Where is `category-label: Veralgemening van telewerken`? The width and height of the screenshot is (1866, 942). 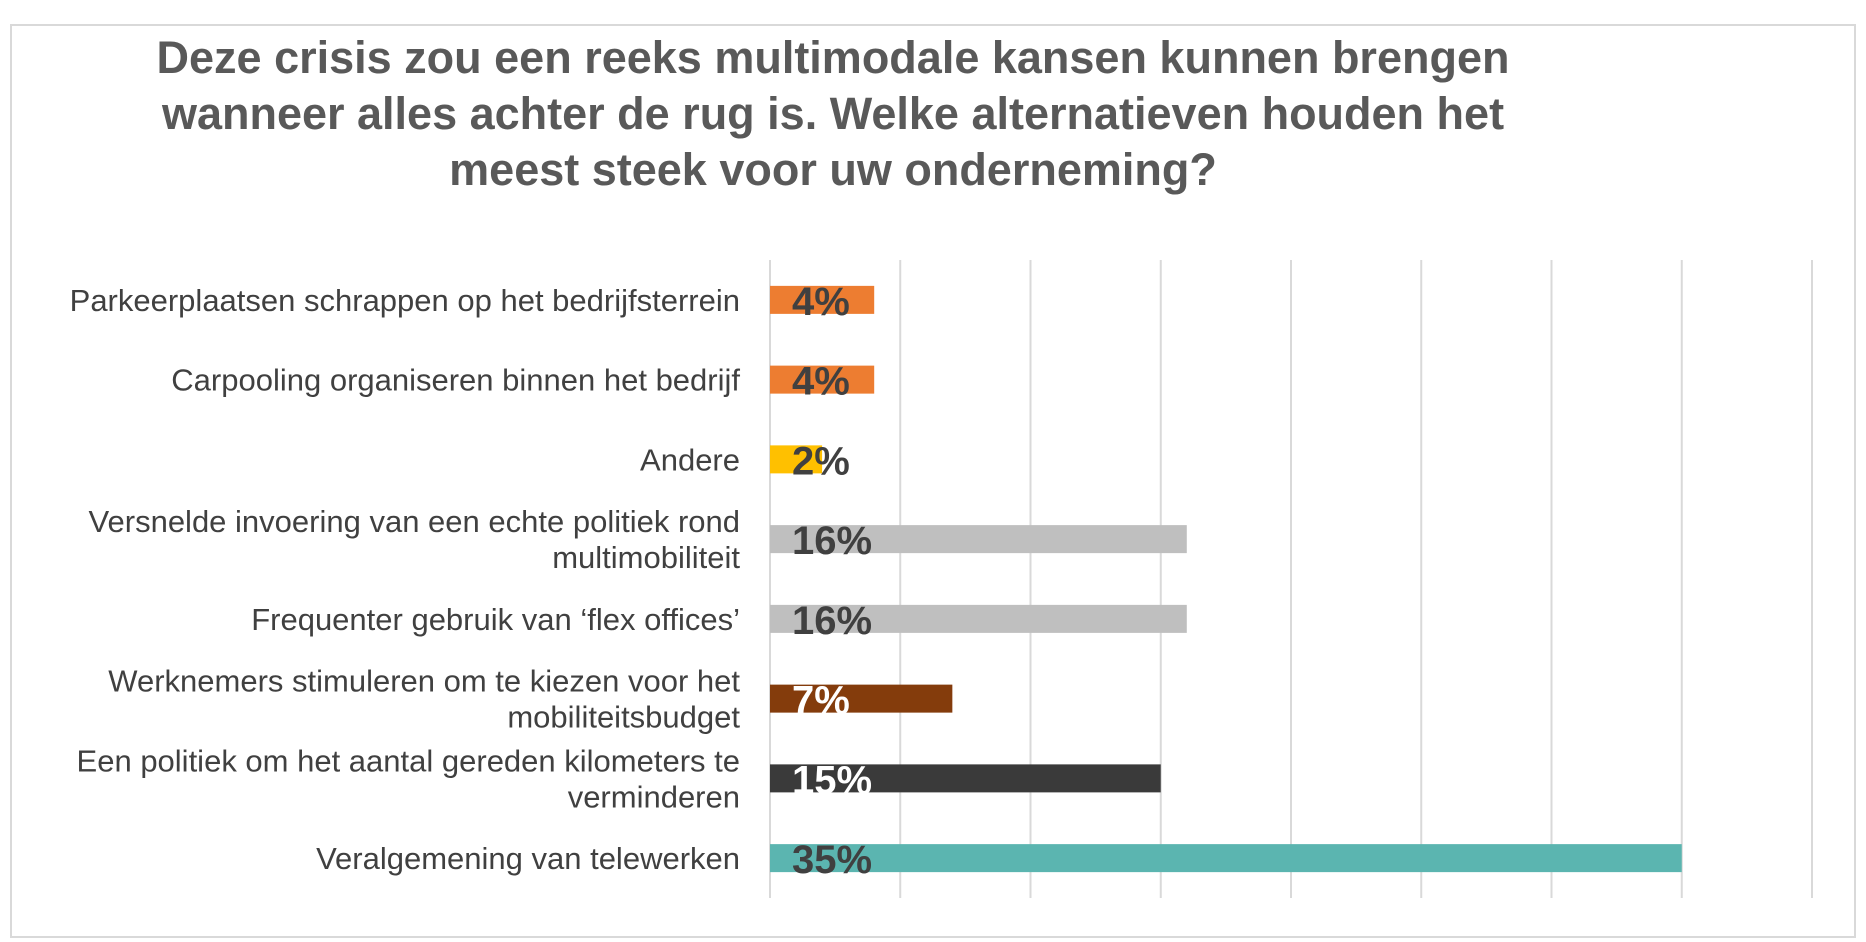
category-label: Veralgemening van telewerken is located at coordinates (528, 858).